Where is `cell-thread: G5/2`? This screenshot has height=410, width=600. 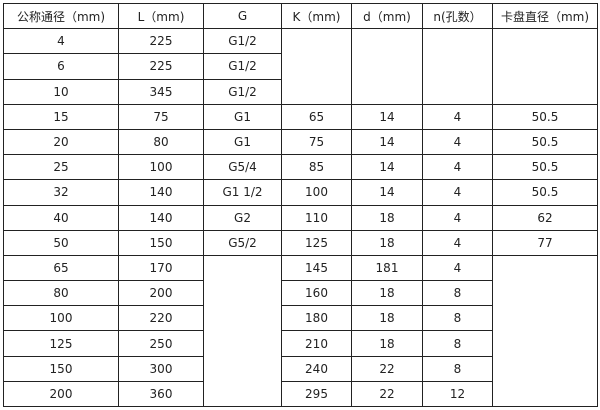
cell-thread: G5/2 is located at coordinates (242, 242).